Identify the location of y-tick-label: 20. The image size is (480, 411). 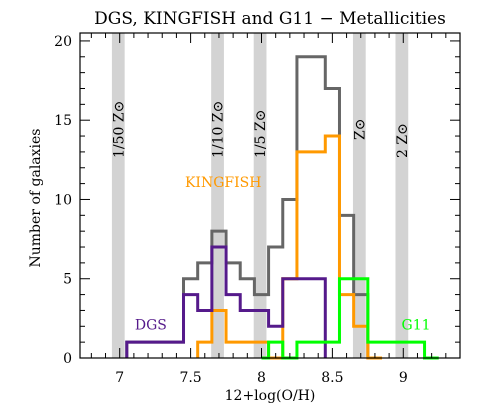
(63, 42).